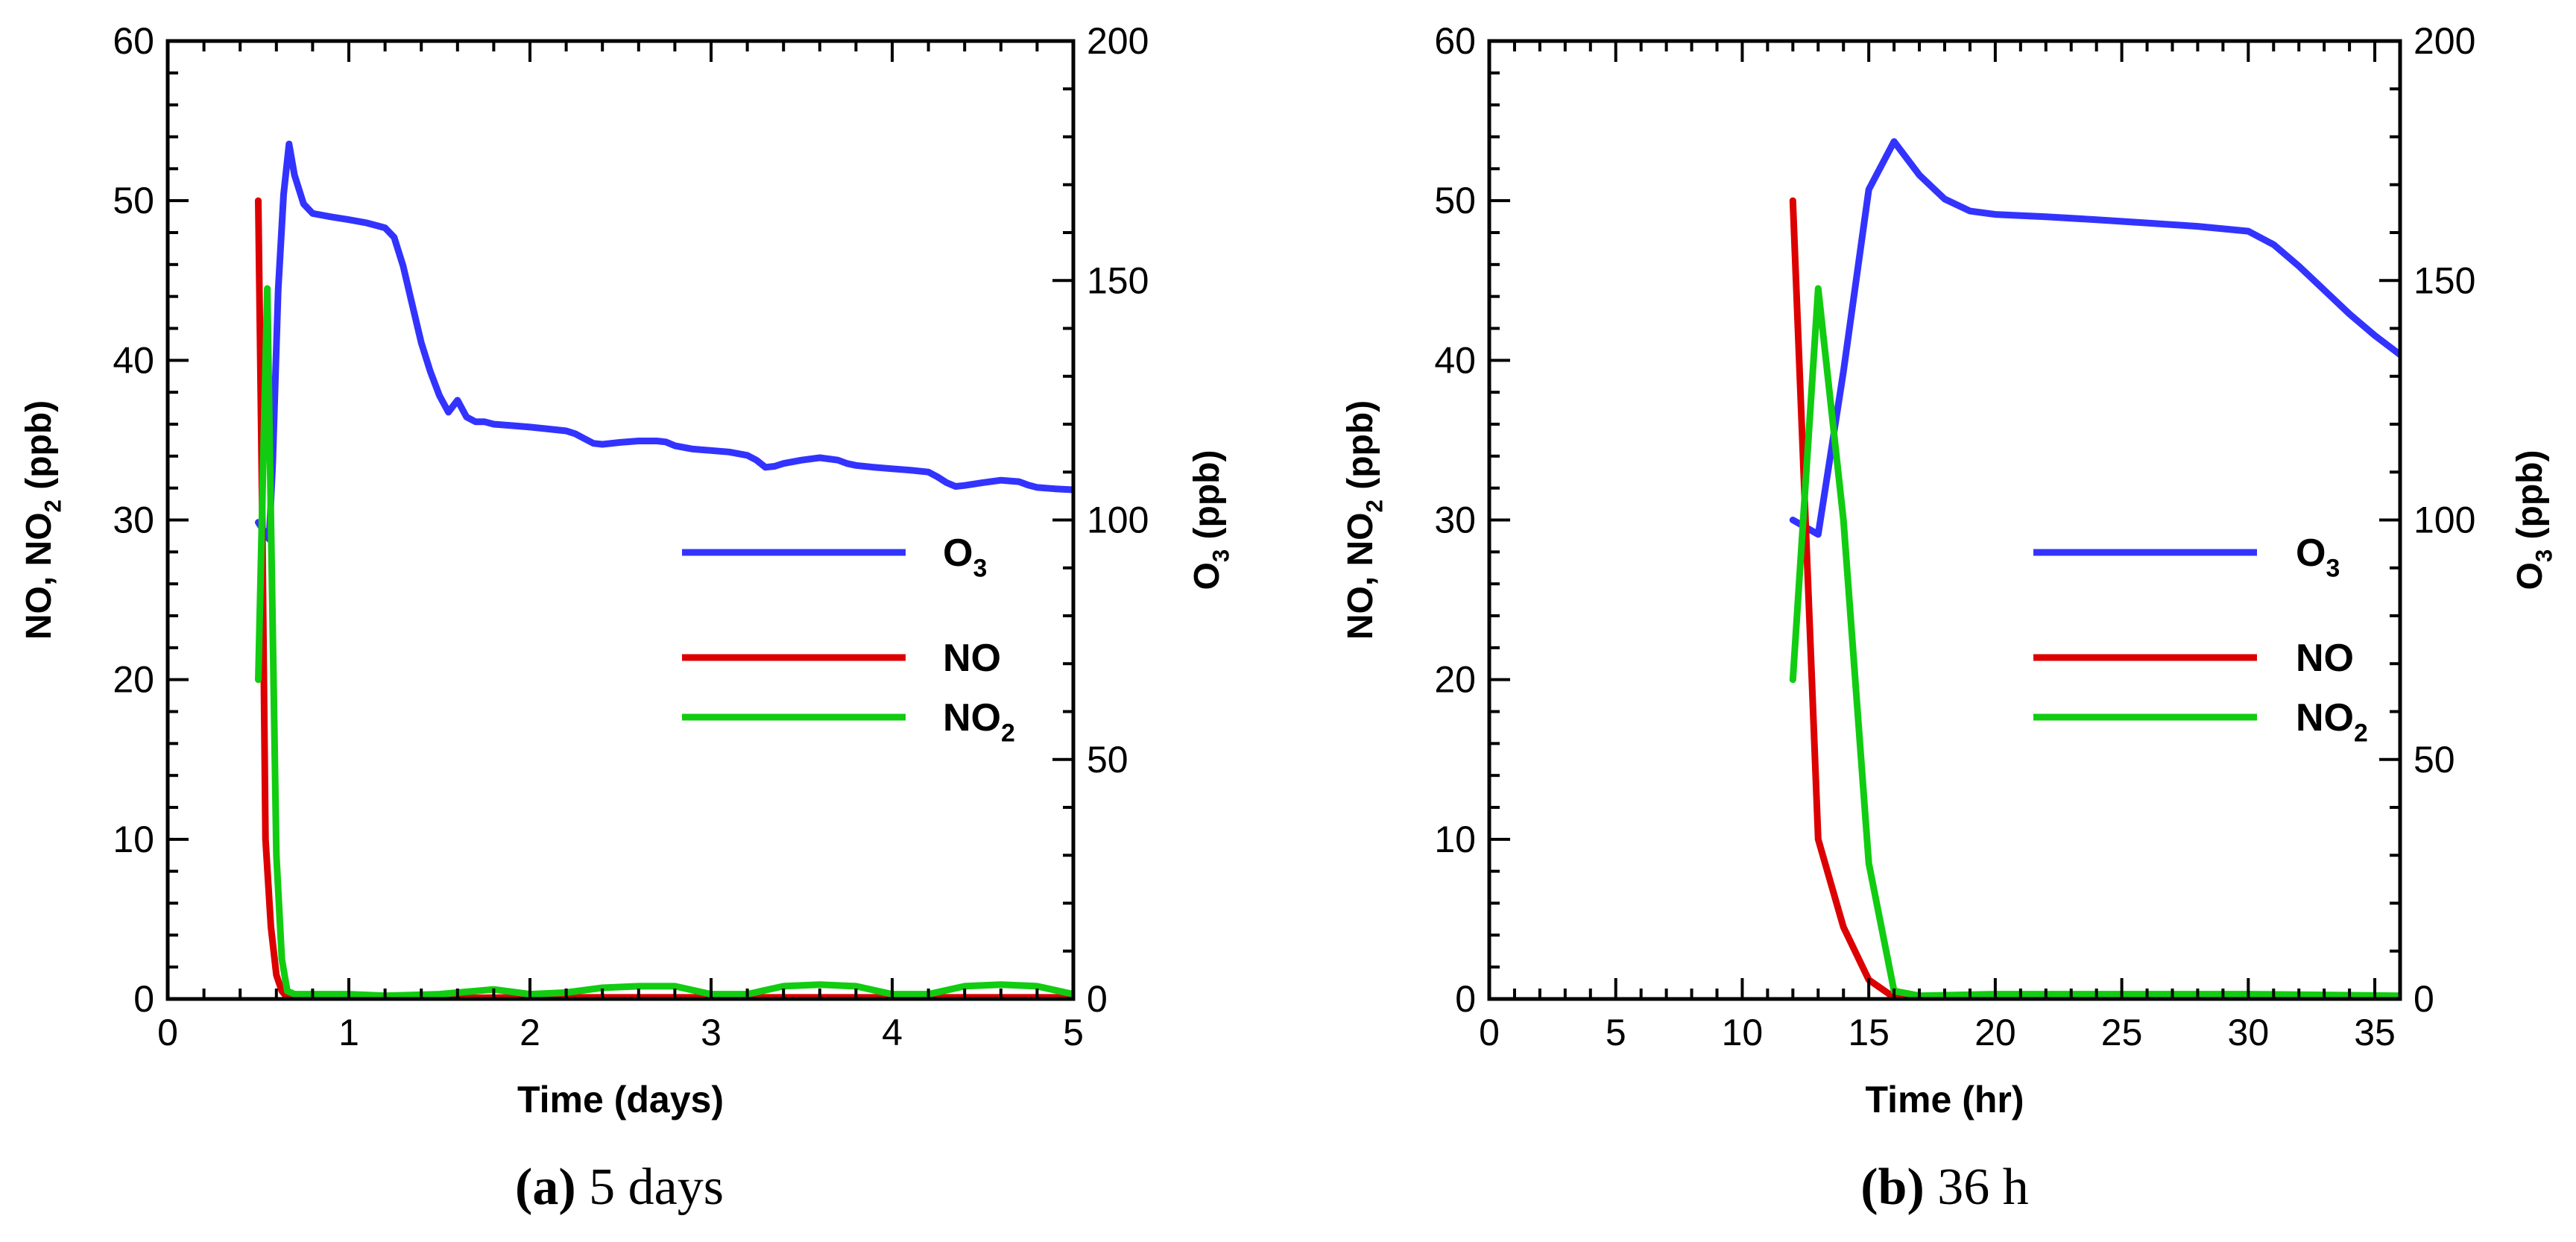 The height and width of the screenshot is (1242, 2576). I want to click on x-tick-label: 2, so click(530, 1032).